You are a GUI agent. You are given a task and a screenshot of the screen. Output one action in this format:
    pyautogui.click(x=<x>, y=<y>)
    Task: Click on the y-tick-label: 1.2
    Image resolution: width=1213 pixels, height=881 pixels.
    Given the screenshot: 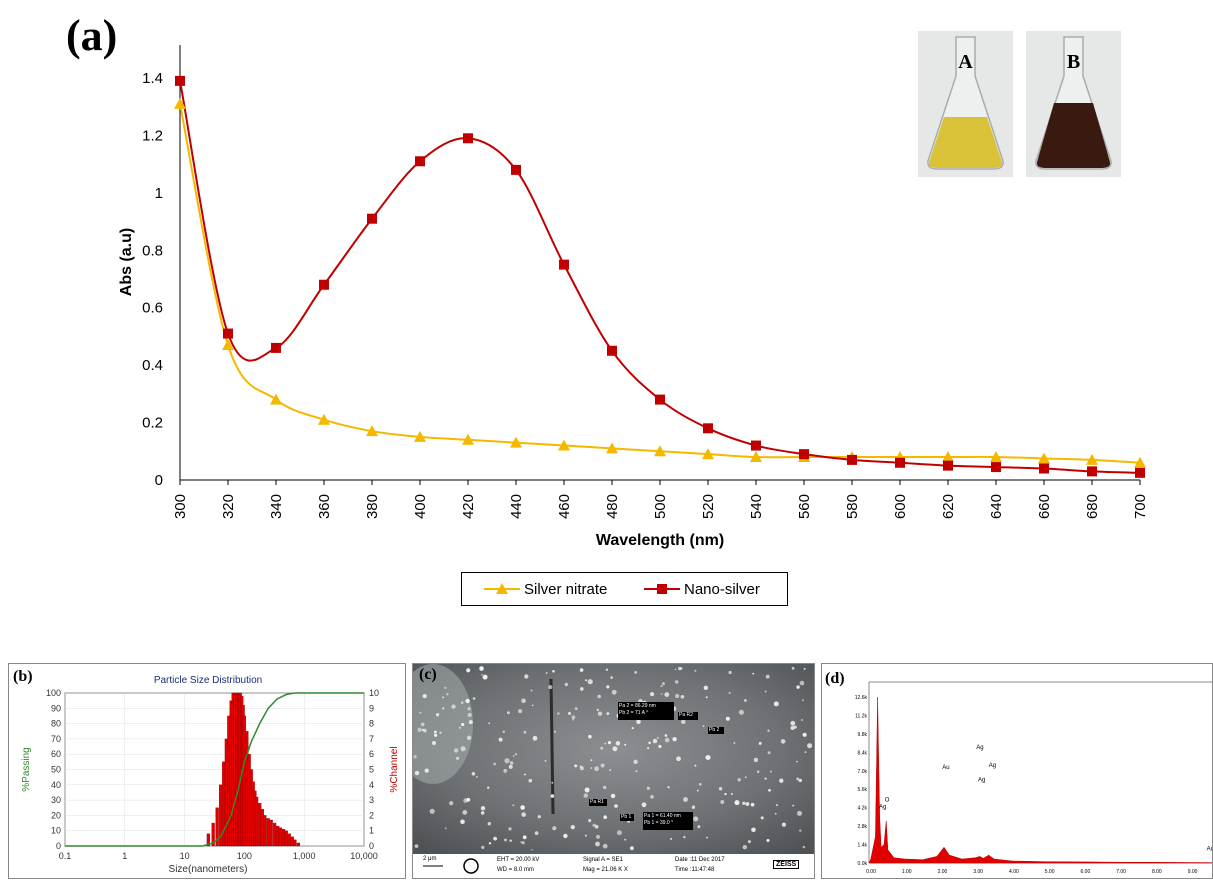 What is the action you would take?
    pyautogui.click(x=152, y=135)
    